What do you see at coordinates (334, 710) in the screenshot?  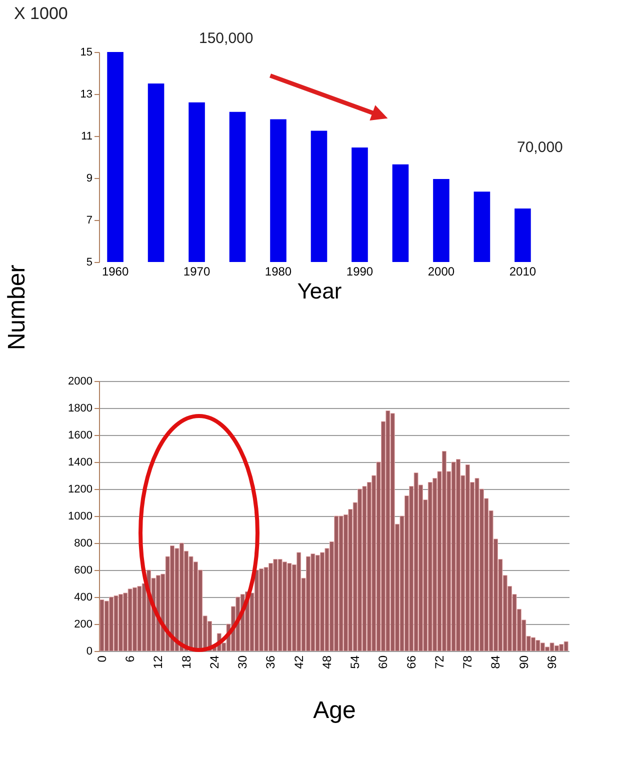 I see `x-axis-title: Age` at bounding box center [334, 710].